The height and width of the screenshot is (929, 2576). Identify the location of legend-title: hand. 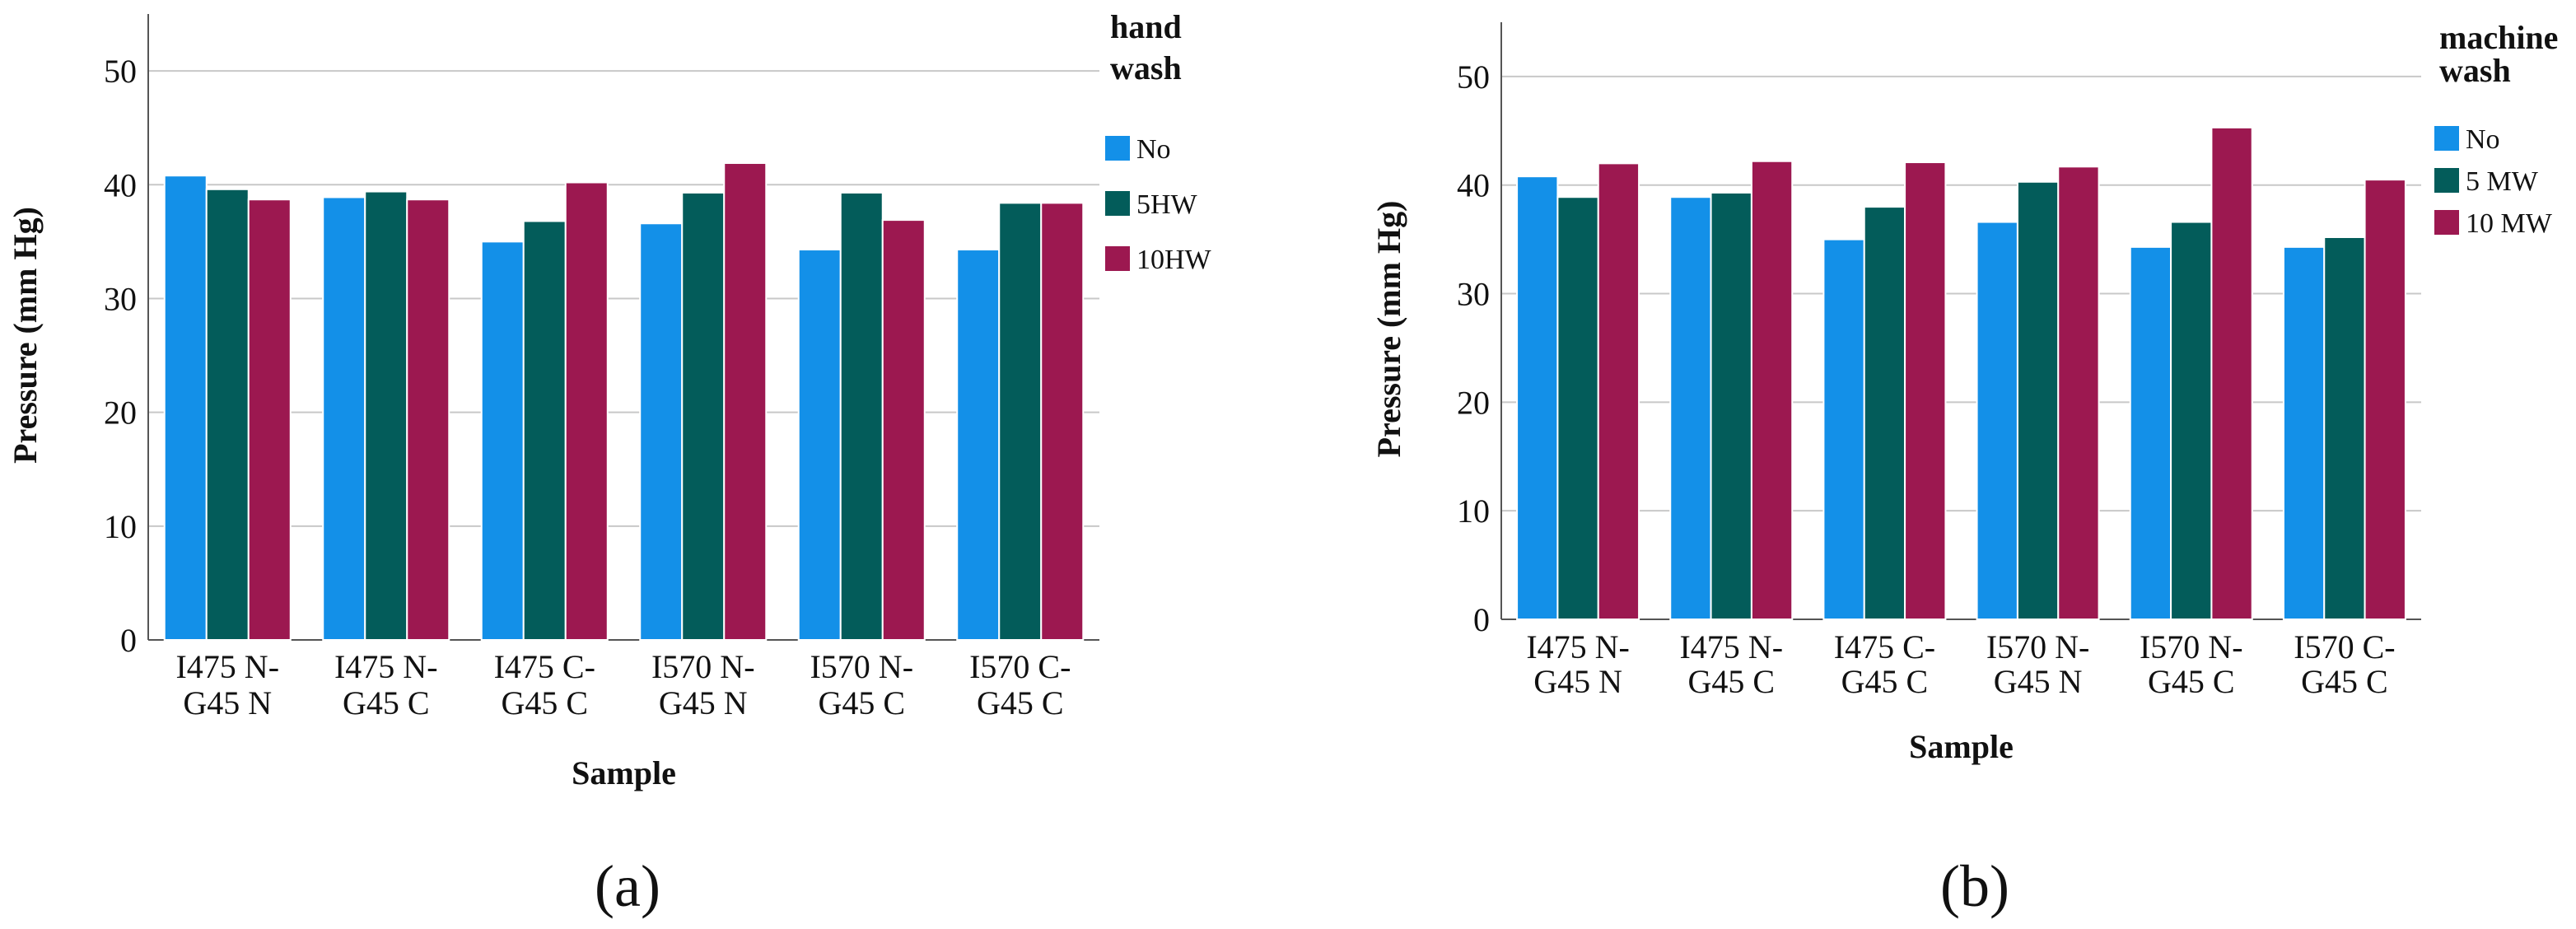
(1146, 26).